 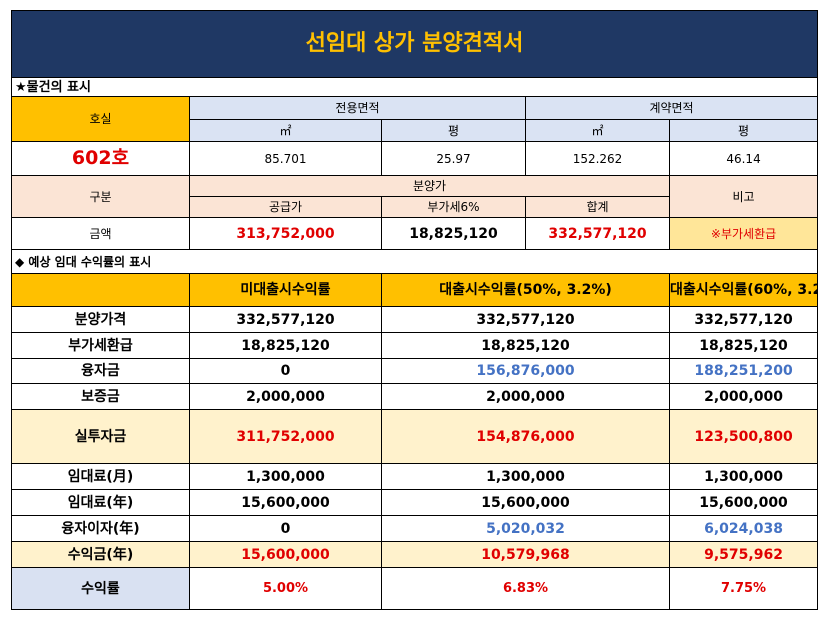 I want to click on annual-rent-loan-60: 15,600,000, so click(x=743, y=502).